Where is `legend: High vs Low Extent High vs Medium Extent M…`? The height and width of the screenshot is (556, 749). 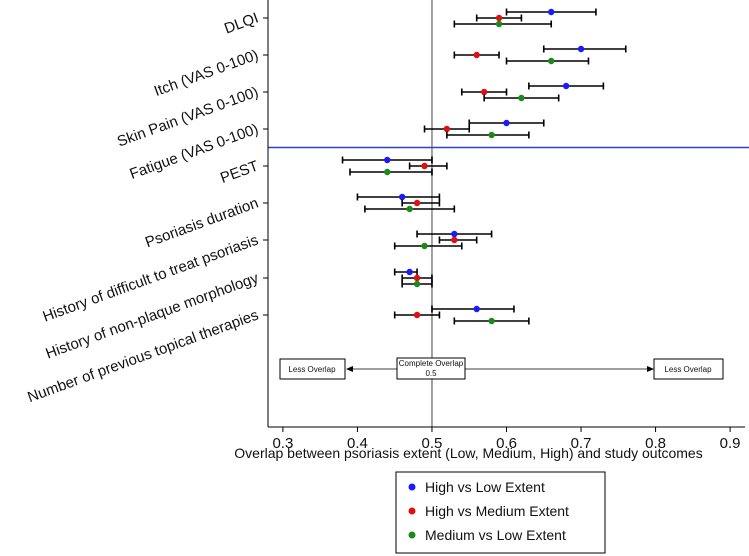
legend: High vs Low Extent High vs Medium Extent M… is located at coordinates (500, 512).